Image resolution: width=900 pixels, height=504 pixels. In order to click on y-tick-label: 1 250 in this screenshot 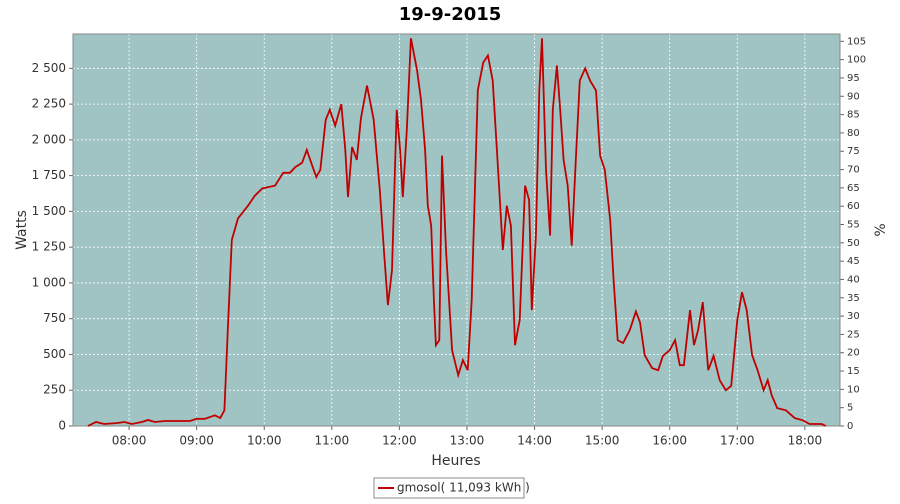, I will do `click(49, 247)`.